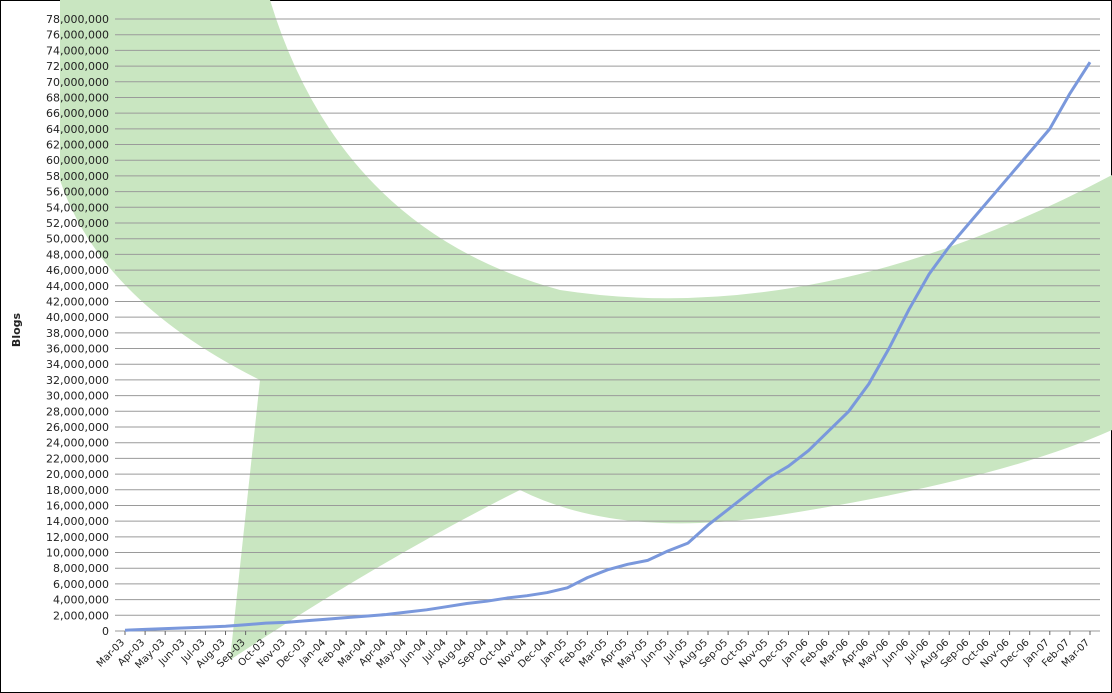  What do you see at coordinates (77, 176) in the screenshot?
I see `y-tick-label: 58,000,000` at bounding box center [77, 176].